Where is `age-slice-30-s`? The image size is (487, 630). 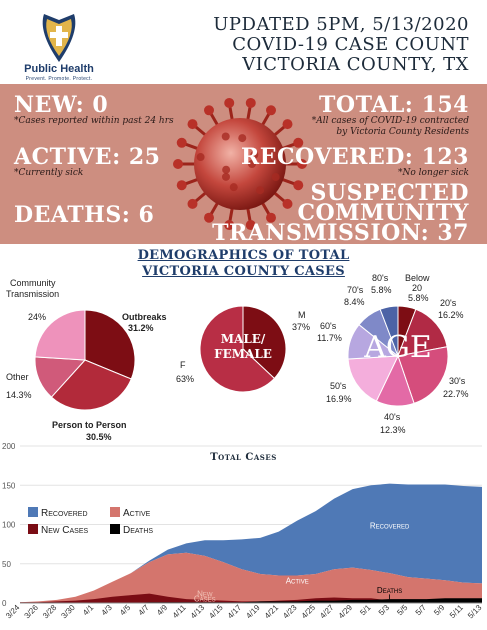
age-slice-30-s is located at coordinates (423, 375).